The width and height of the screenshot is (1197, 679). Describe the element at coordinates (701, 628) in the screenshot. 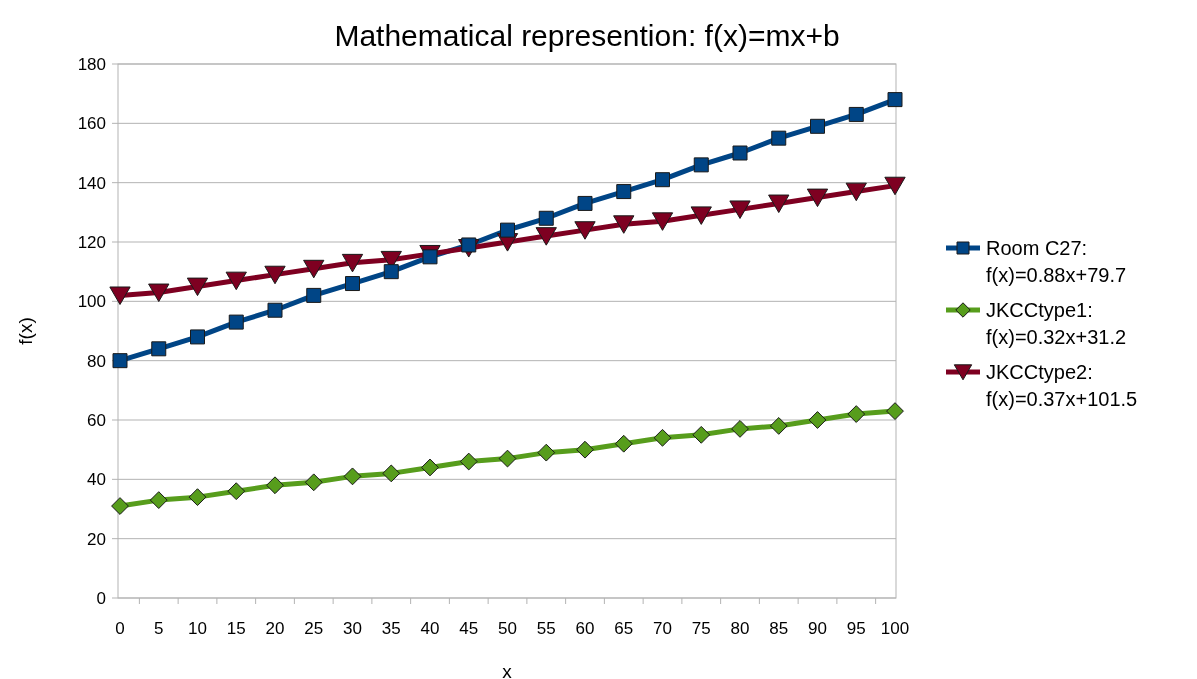

I see `x-tick-label: 75` at that location.